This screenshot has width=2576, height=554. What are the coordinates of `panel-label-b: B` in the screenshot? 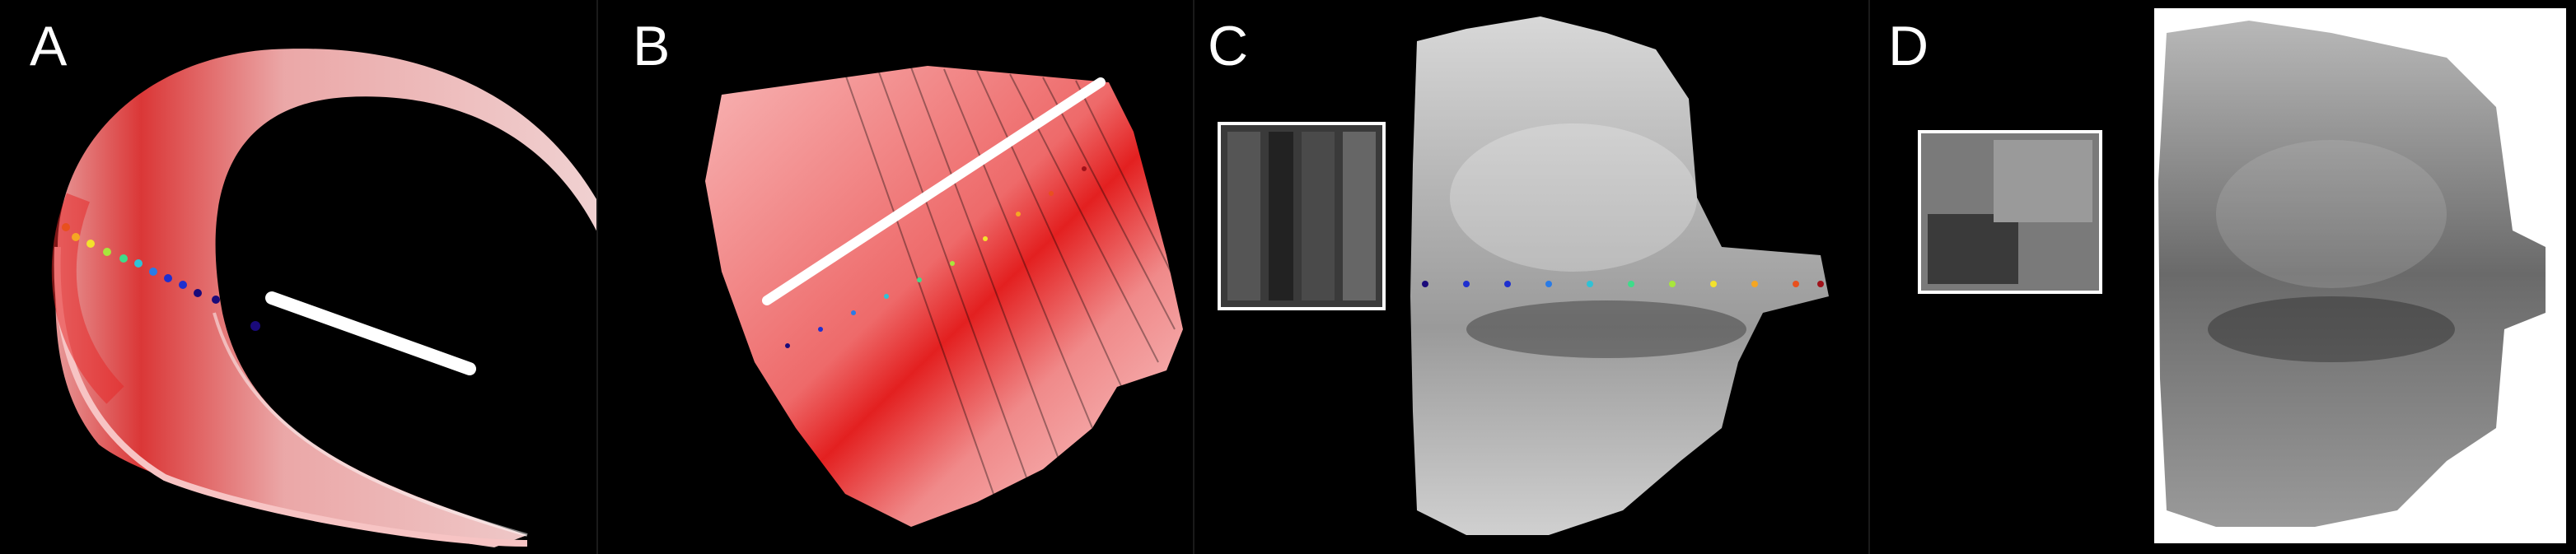 It's located at (652, 46).